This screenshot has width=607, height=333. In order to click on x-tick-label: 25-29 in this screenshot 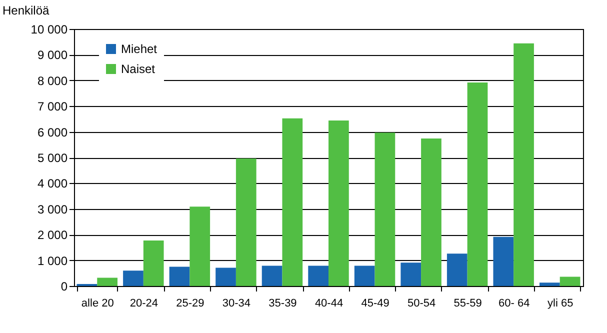, I will do `click(190, 304)`.